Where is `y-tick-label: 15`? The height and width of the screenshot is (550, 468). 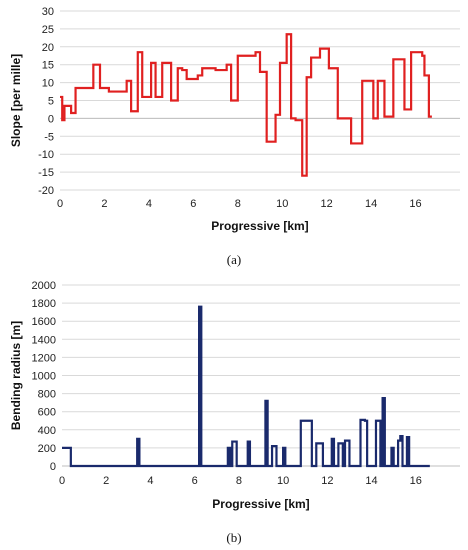
y-tick-label: 15 is located at coordinates (48, 66).